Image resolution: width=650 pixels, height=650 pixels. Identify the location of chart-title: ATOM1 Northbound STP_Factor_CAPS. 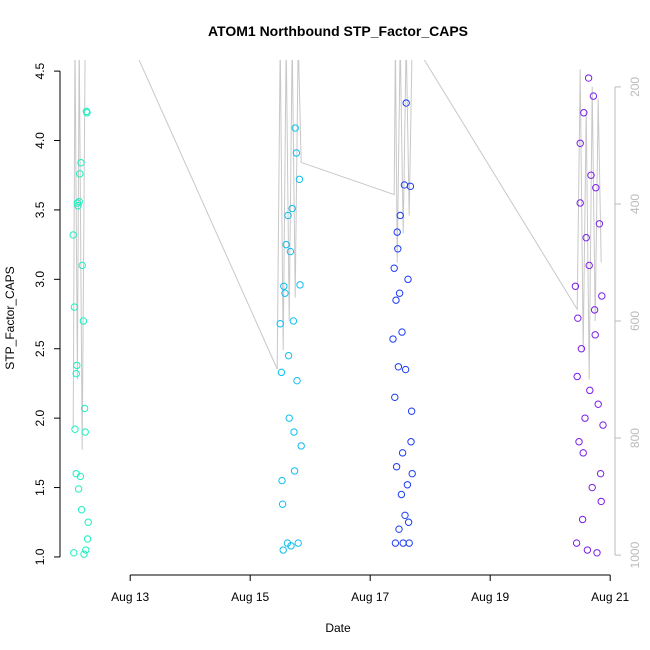
(338, 31).